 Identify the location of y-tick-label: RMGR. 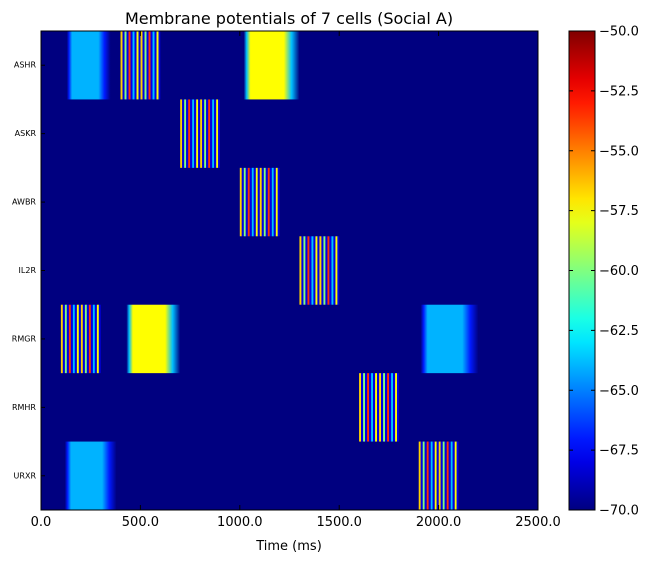
(24, 338).